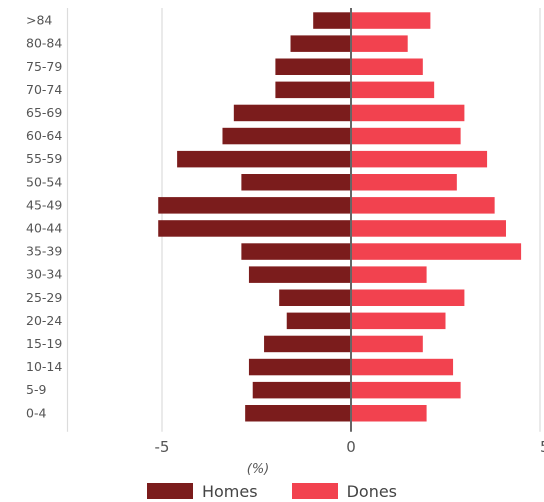  Describe the element at coordinates (332, 20) in the screenshot. I see `bar-homes->84` at that location.